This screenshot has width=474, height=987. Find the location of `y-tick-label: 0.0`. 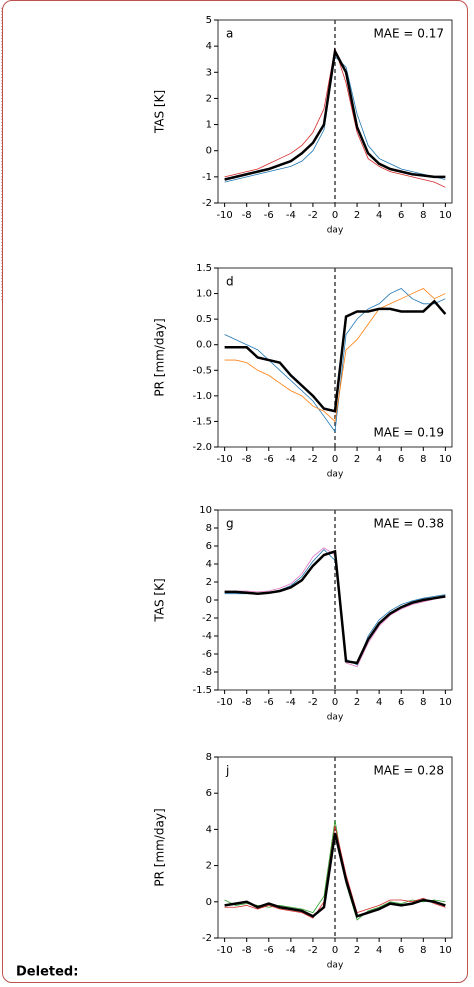

y-tick-label: 0.0 is located at coordinates (204, 345).